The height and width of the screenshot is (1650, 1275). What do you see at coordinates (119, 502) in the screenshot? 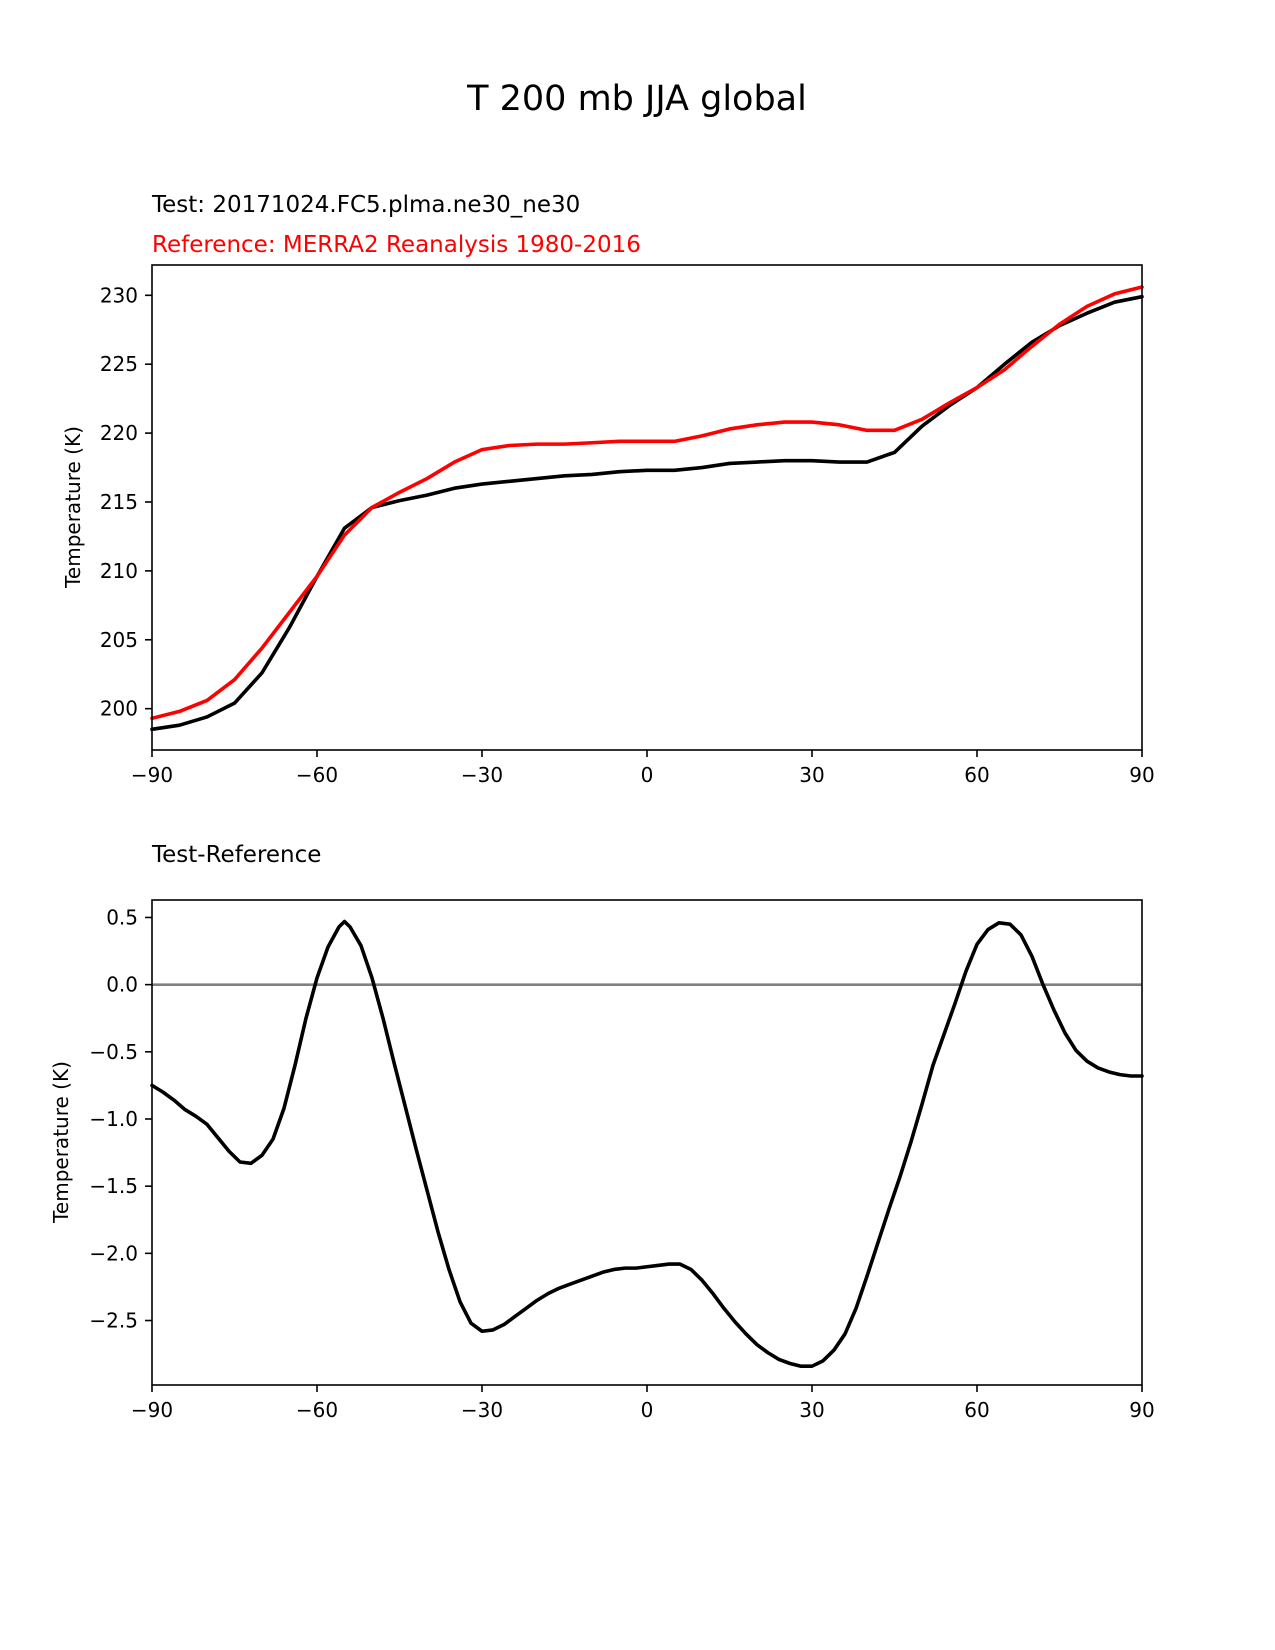
I see `y-tick-label: 215` at bounding box center [119, 502].